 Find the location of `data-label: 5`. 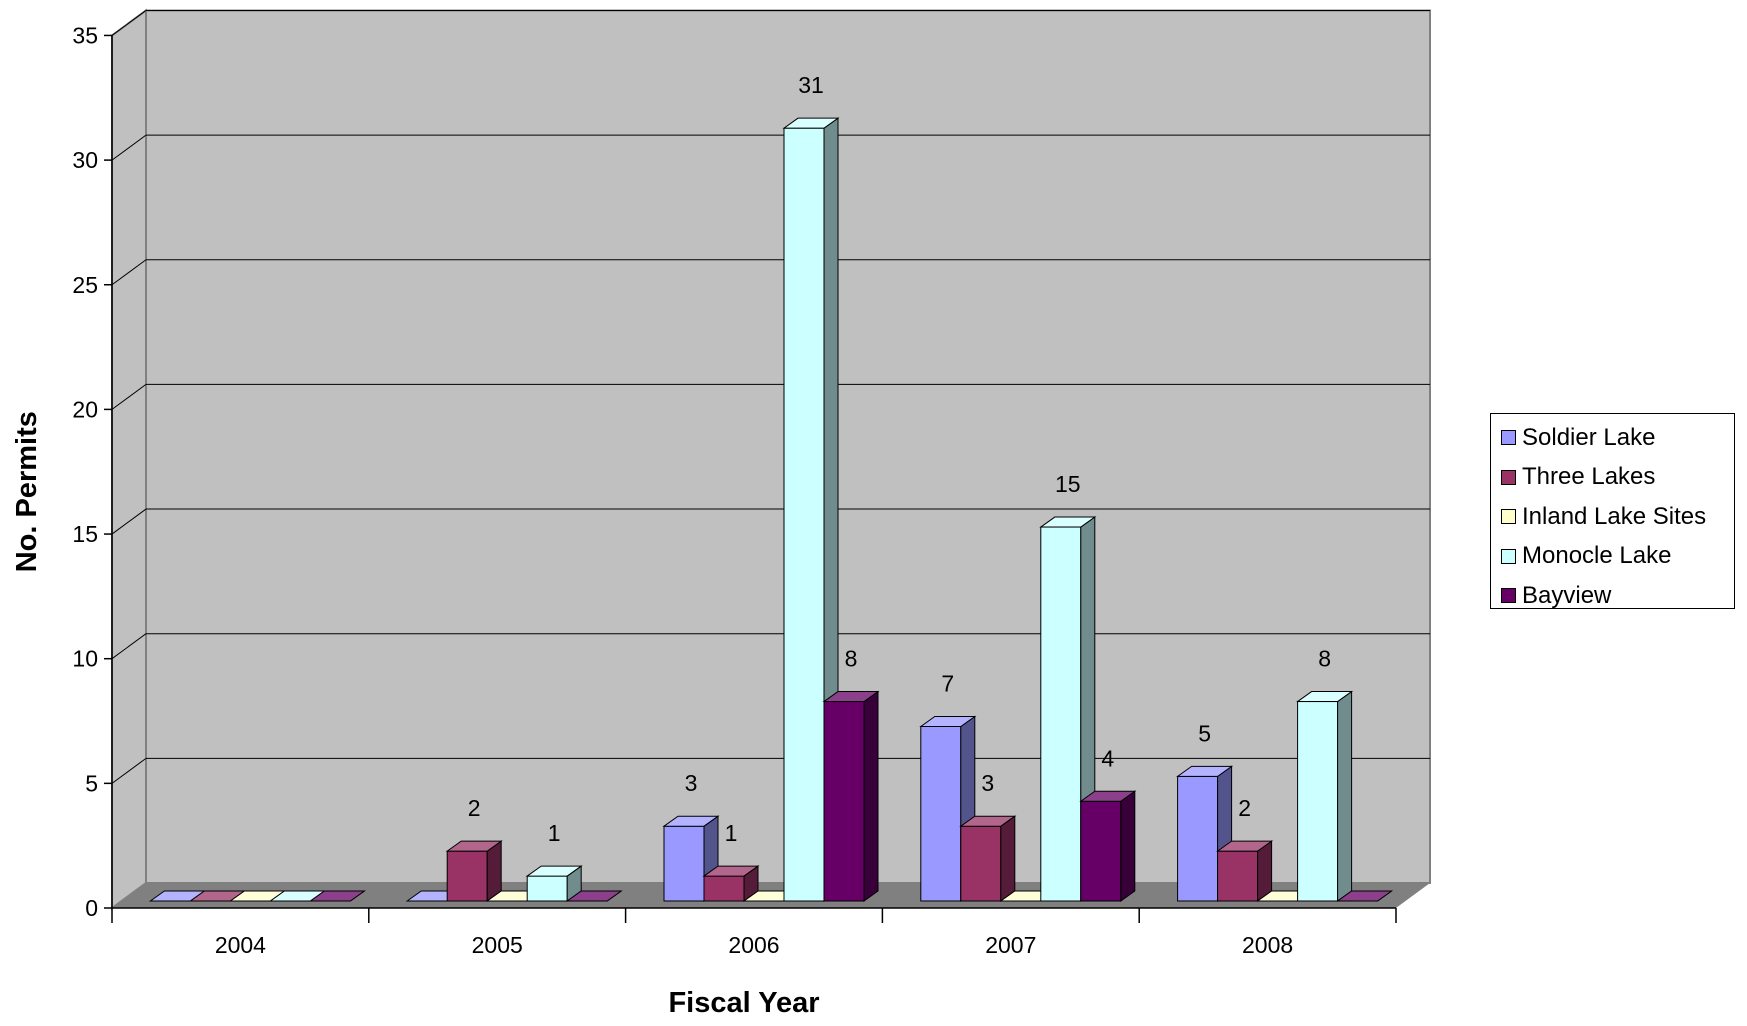

data-label: 5 is located at coordinates (1204, 733).